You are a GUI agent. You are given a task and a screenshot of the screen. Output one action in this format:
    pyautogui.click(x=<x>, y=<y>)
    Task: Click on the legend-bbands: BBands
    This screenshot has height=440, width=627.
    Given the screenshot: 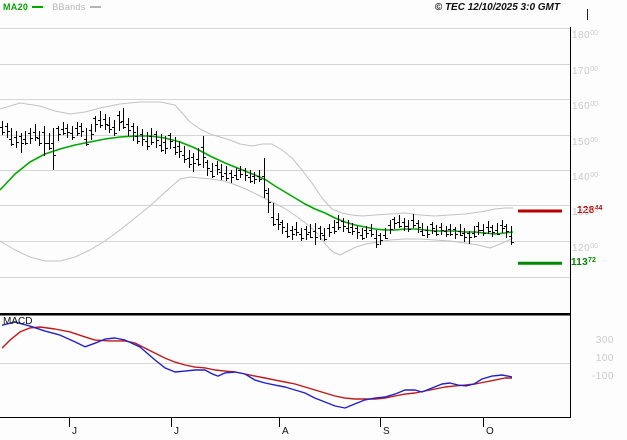 What is the action you would take?
    pyautogui.click(x=77, y=7)
    